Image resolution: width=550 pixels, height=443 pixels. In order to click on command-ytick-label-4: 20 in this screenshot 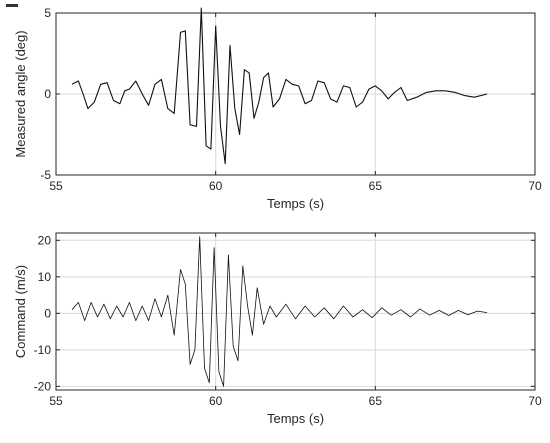, I will do `click(45, 240)`.